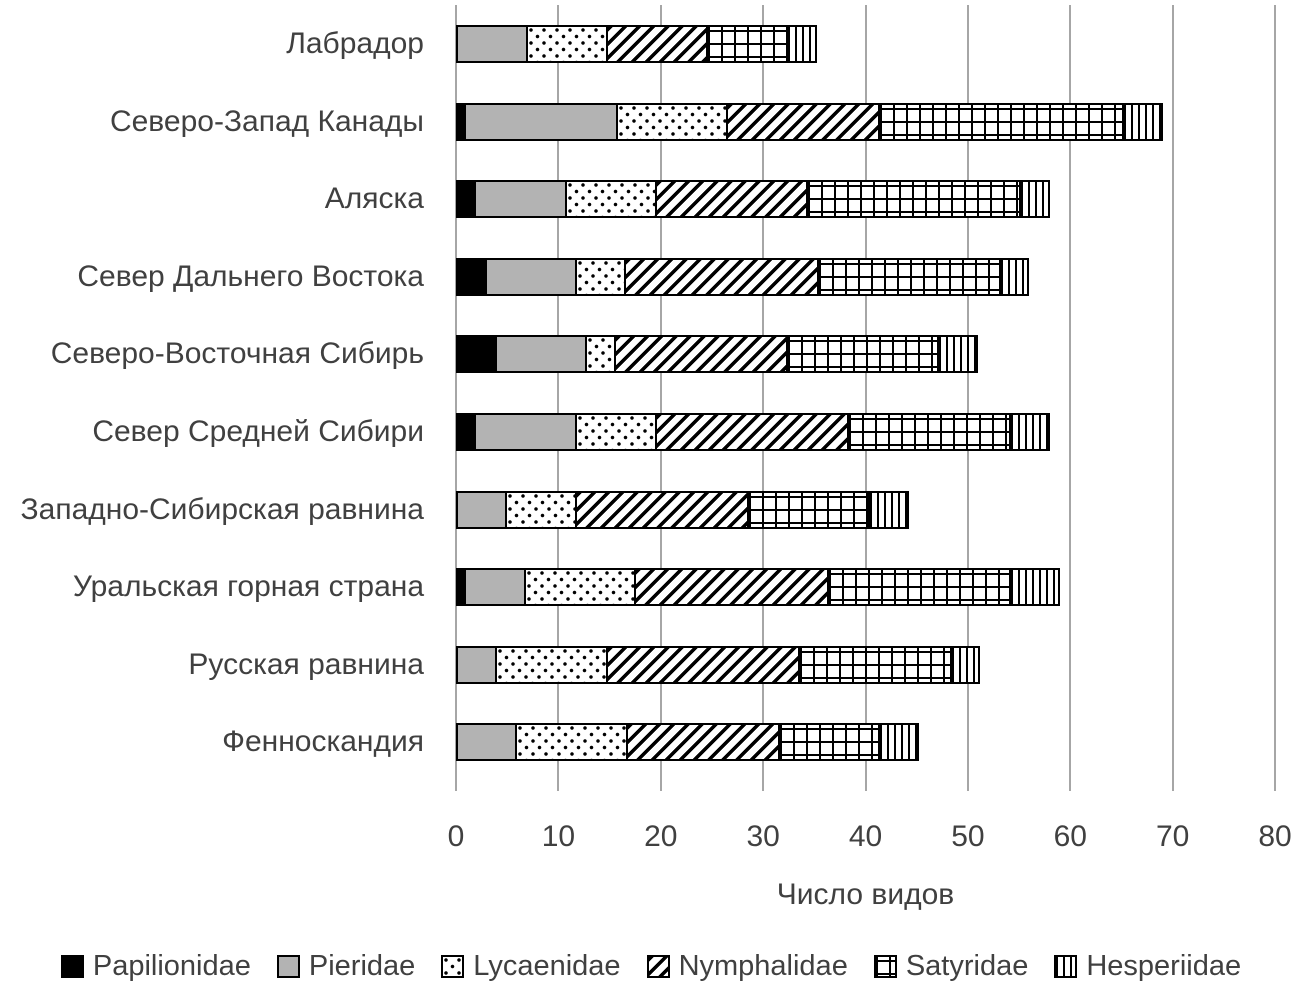 The height and width of the screenshot is (1001, 1302). I want to click on category-label-3: Аляска, so click(374, 199).